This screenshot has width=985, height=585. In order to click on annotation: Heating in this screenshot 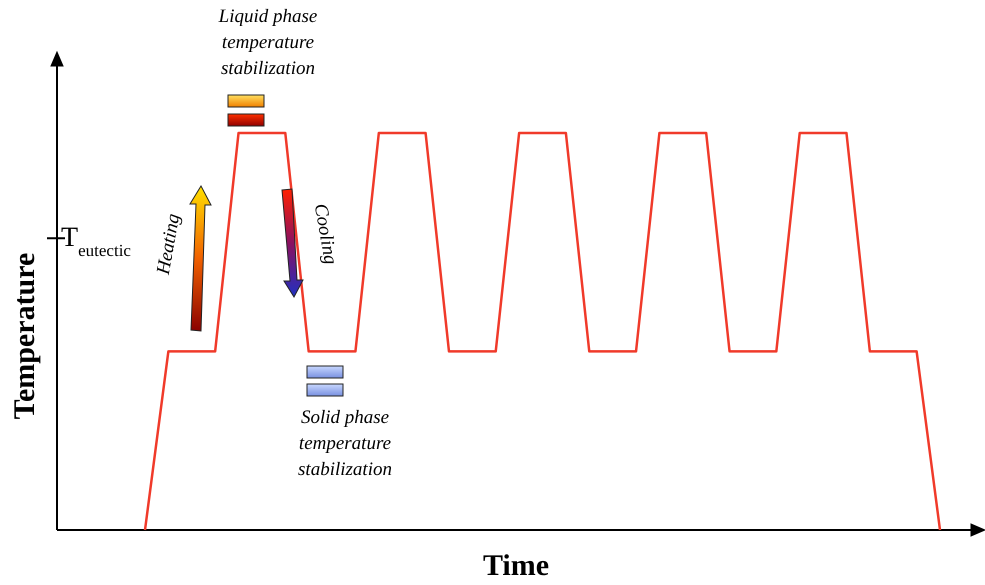, I will do `click(168, 244)`.